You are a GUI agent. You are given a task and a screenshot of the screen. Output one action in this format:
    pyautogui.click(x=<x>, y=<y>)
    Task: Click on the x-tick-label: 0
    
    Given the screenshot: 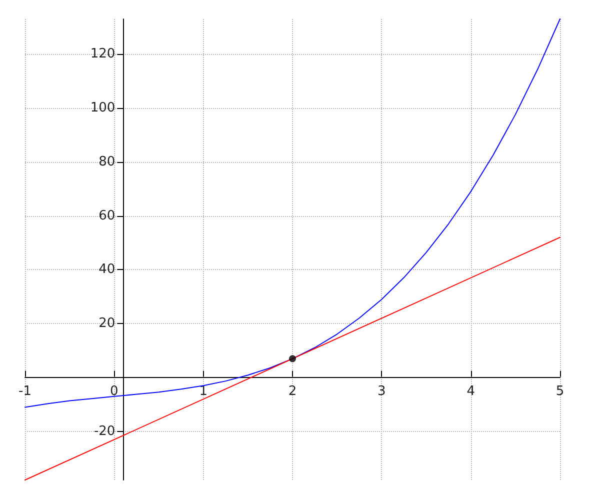 What is the action you would take?
    pyautogui.click(x=114, y=391)
    